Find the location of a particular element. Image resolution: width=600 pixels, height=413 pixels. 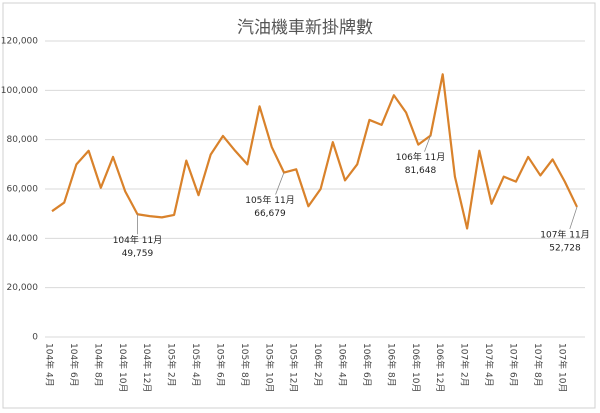

x-tick-label: 106年 2月 is located at coordinates (318, 365).